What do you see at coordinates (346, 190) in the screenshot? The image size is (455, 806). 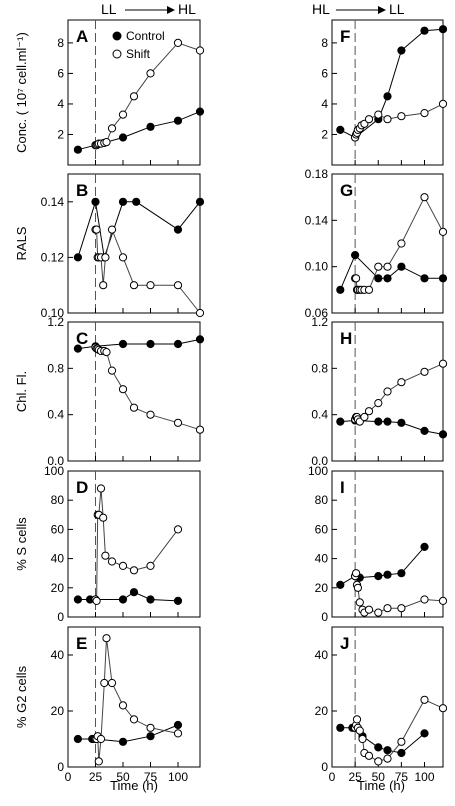 I see `panel-g-letter: G` at bounding box center [346, 190].